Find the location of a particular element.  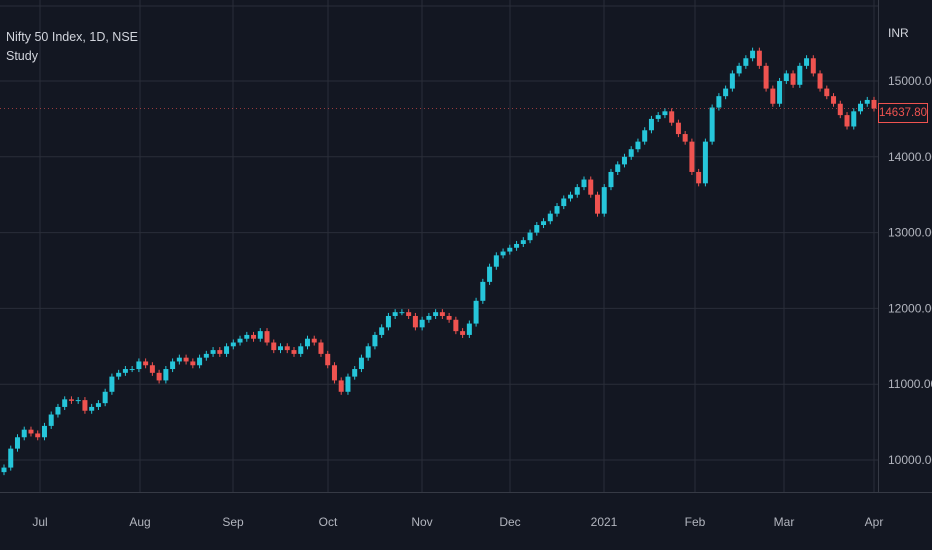

symbol-title: Nifty 50 Index, 1D, NSE is located at coordinates (72, 37).